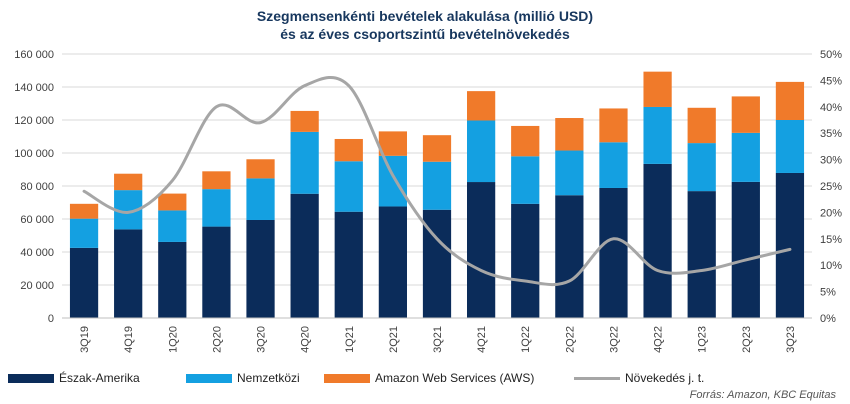  What do you see at coordinates (831, 187) in the screenshot?
I see `y2-tick-label: 25%` at bounding box center [831, 187].